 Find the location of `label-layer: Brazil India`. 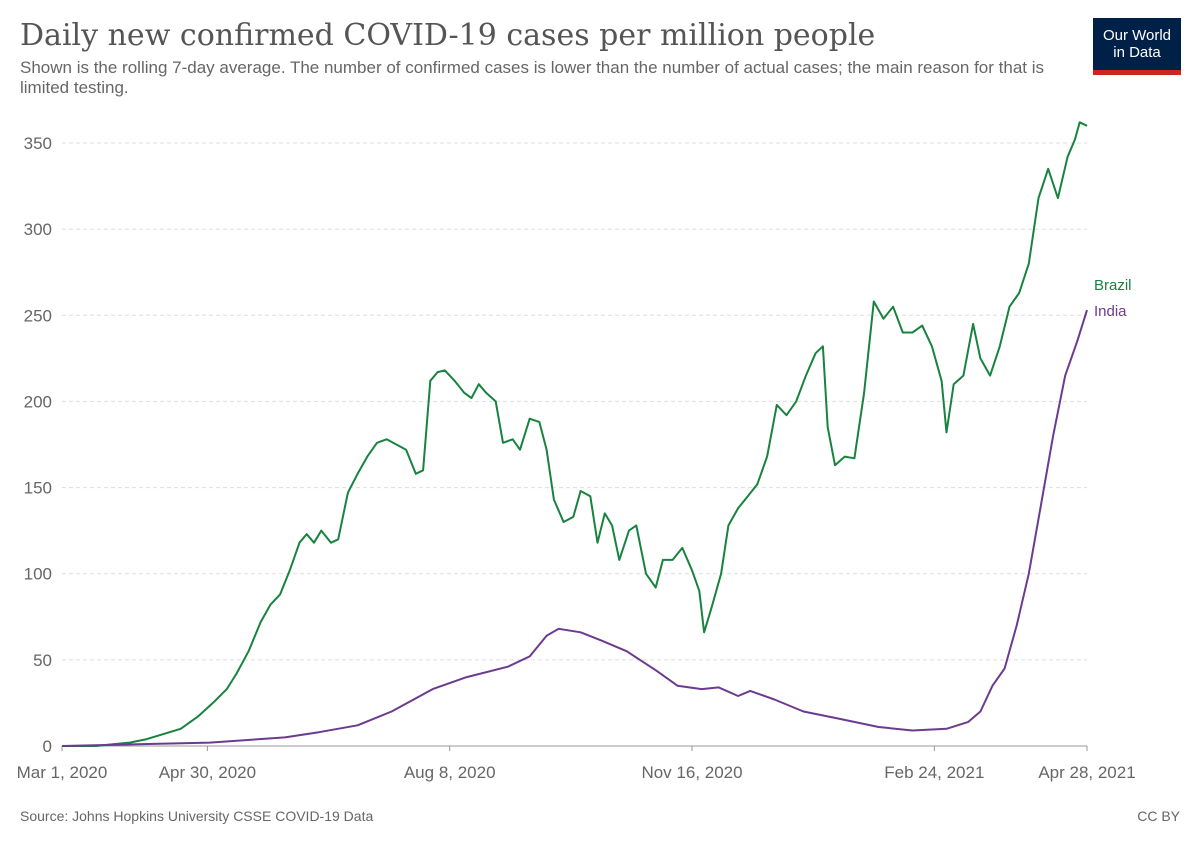

label-layer: Brazil India is located at coordinates (1113, 298).